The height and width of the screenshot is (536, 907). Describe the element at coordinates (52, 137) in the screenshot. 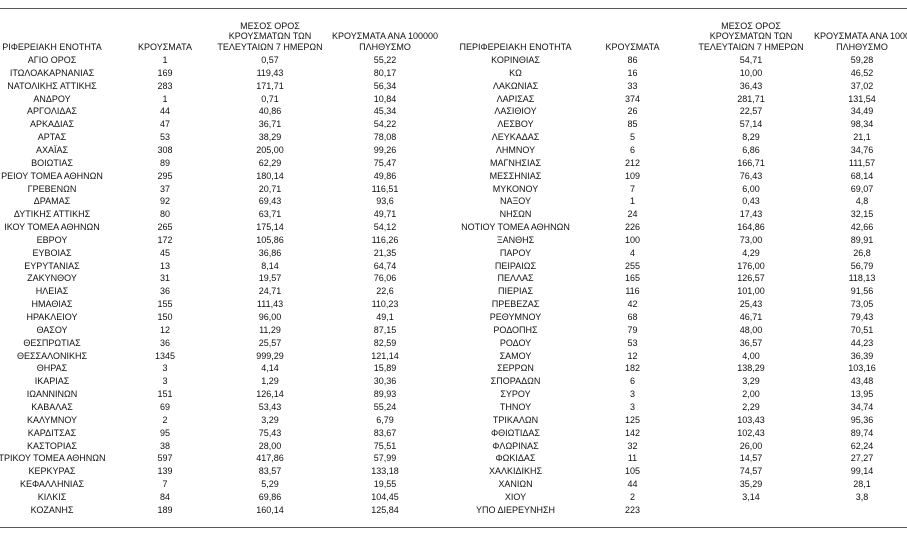

I see `region-name: ΑΡΤΑΣ` at that location.